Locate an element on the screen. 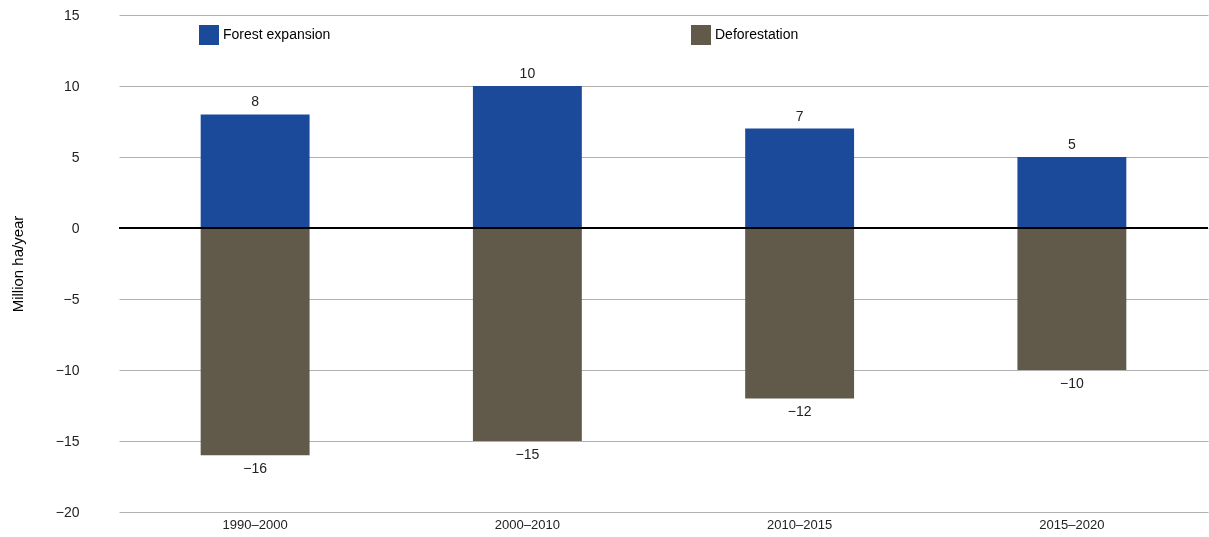 The height and width of the screenshot is (537, 1209). y-tick-label: 5 is located at coordinates (75, 156).